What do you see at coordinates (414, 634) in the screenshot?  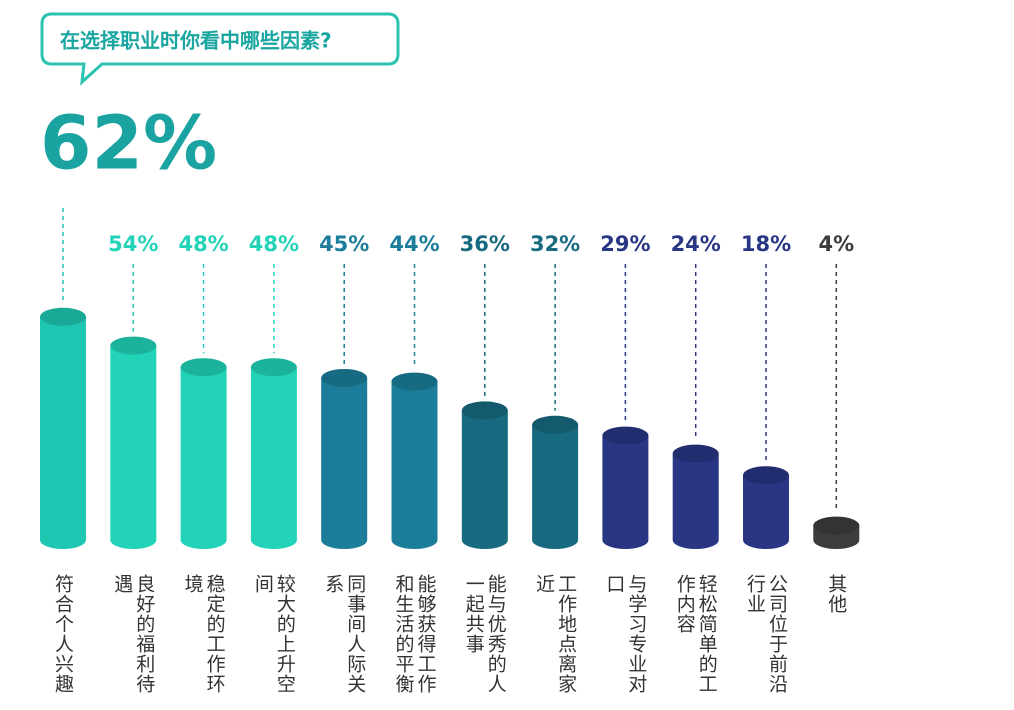 I see `category-label: 能够获得工作和生活的平衡` at bounding box center [414, 634].